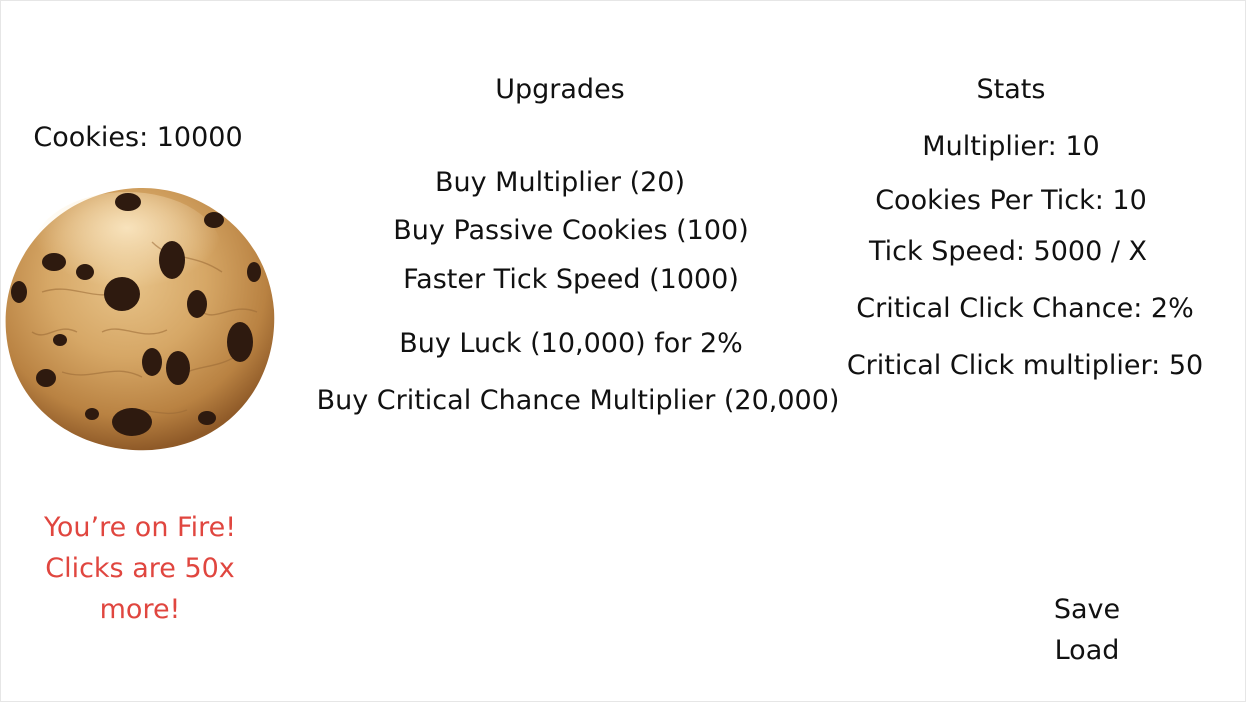 This screenshot has height=702, width=1246. I want to click on save-button: Save, so click(1087, 609).